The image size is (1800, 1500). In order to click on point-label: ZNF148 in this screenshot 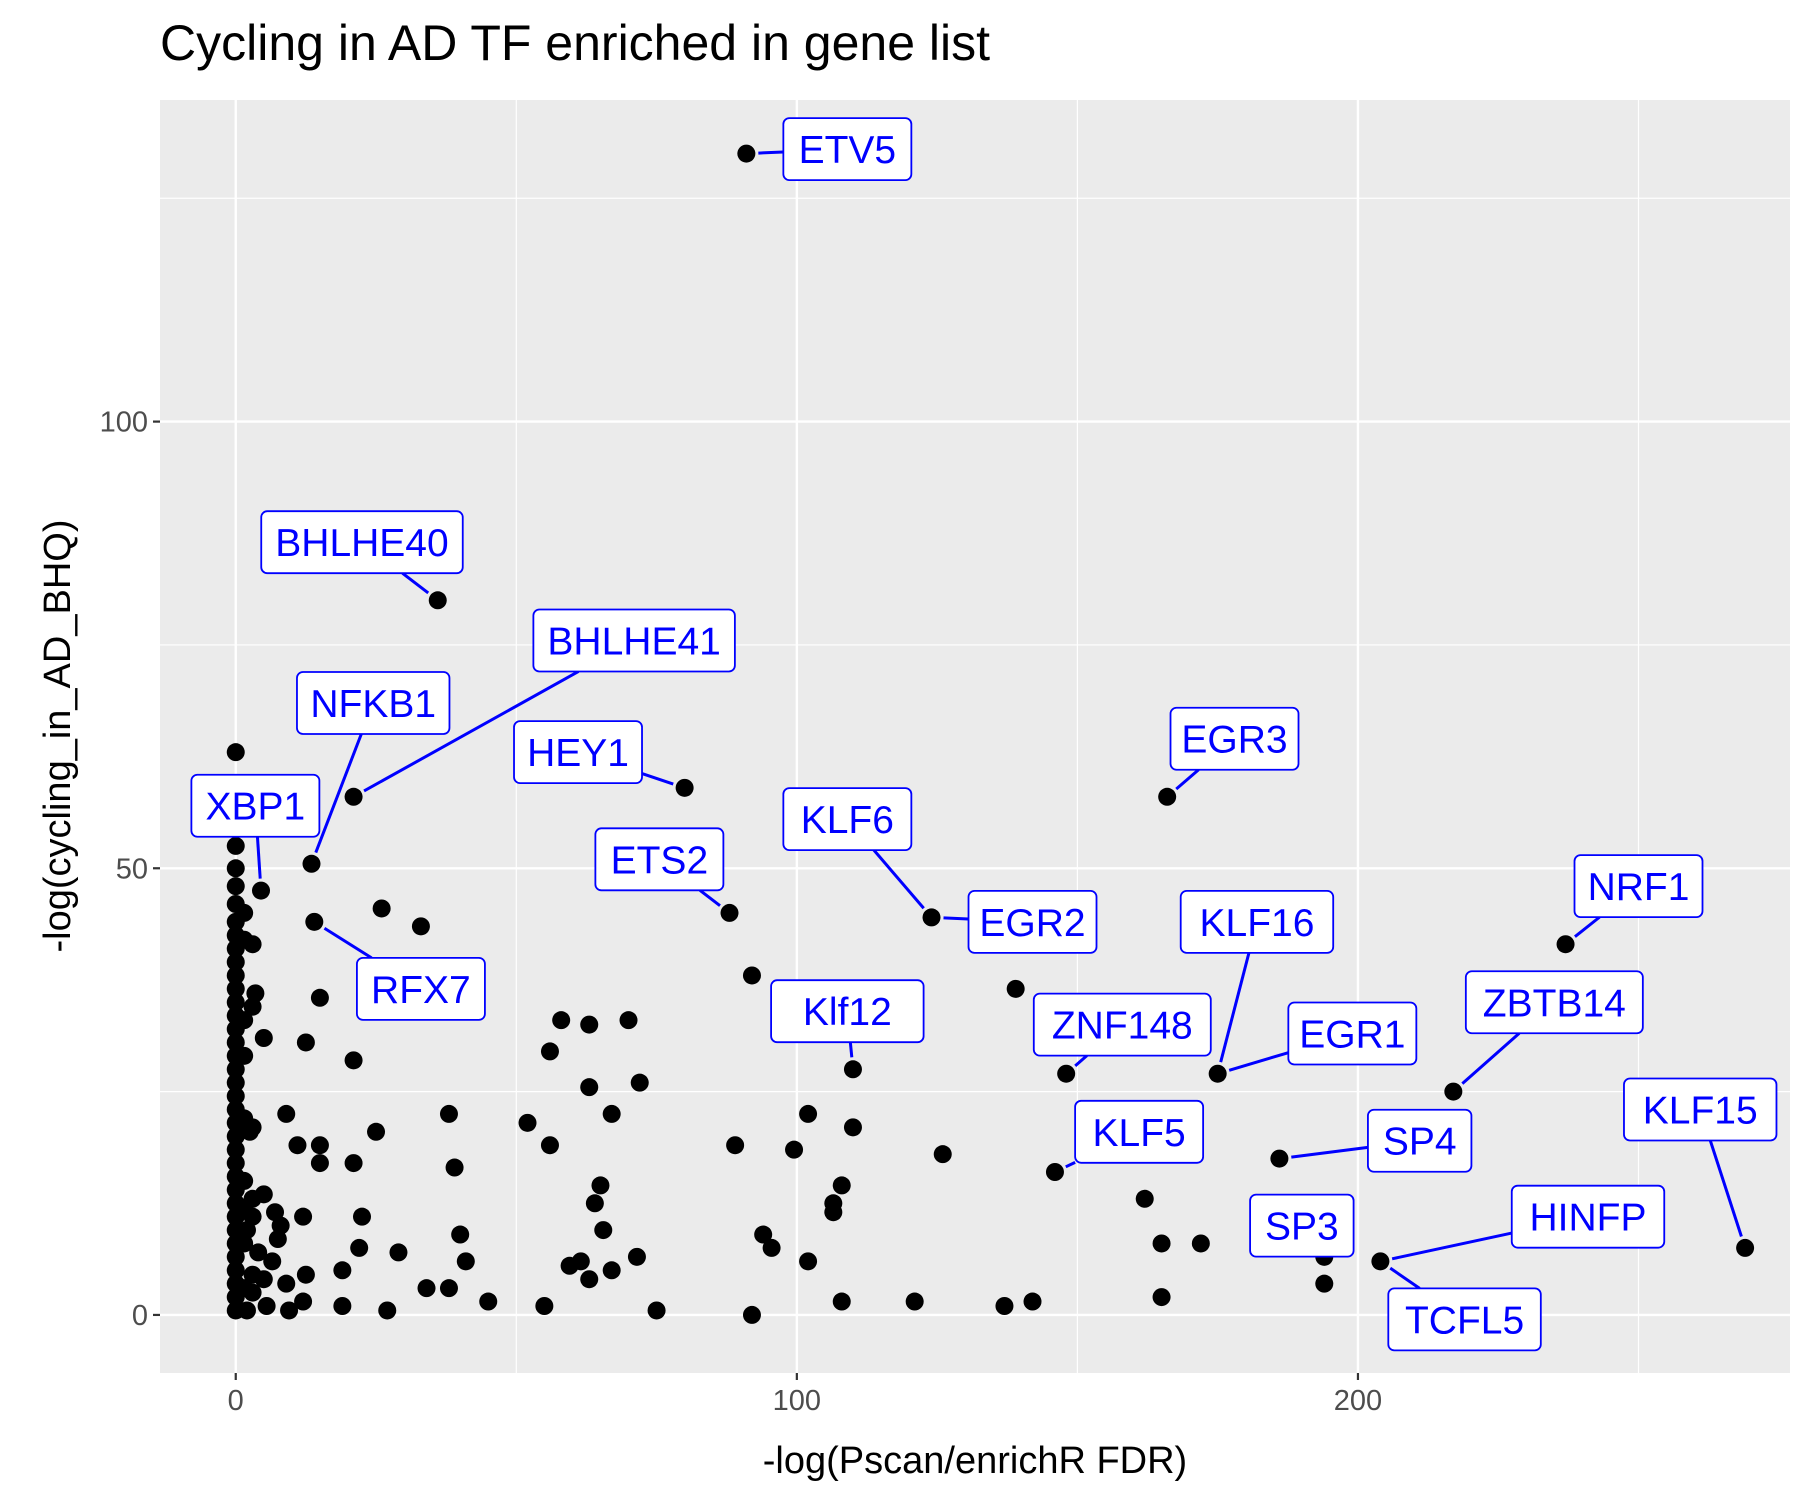, I will do `click(1122, 1026)`.